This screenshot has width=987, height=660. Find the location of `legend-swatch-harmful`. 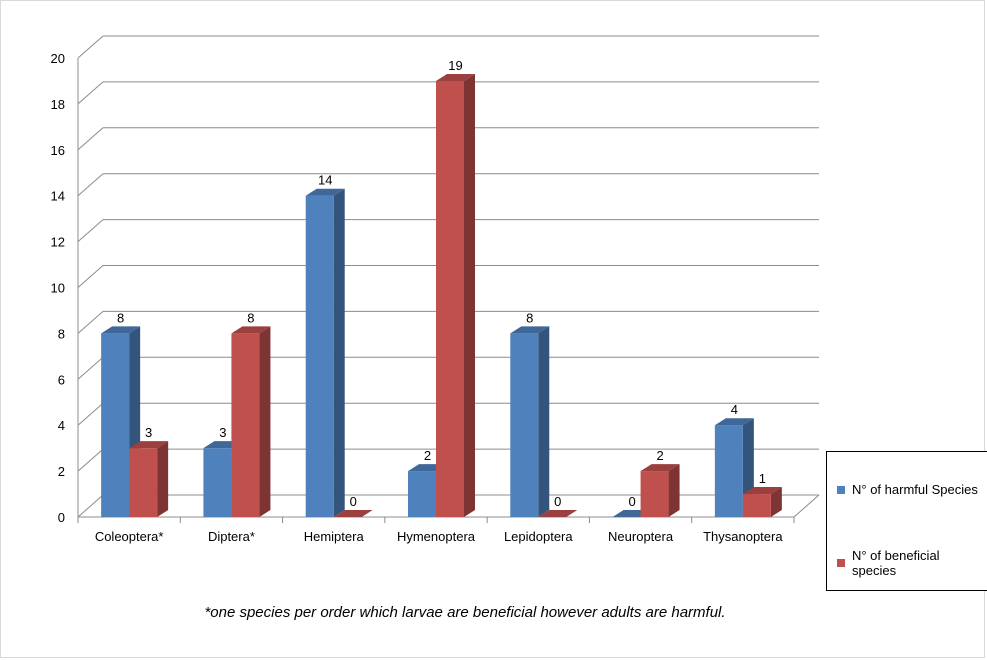

legend-swatch-harmful is located at coordinates (841, 489).